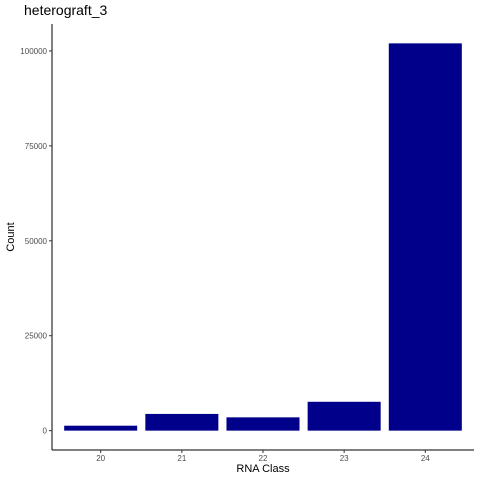 This screenshot has height=480, width=480. I want to click on y-axis-title: Count, so click(11, 236).